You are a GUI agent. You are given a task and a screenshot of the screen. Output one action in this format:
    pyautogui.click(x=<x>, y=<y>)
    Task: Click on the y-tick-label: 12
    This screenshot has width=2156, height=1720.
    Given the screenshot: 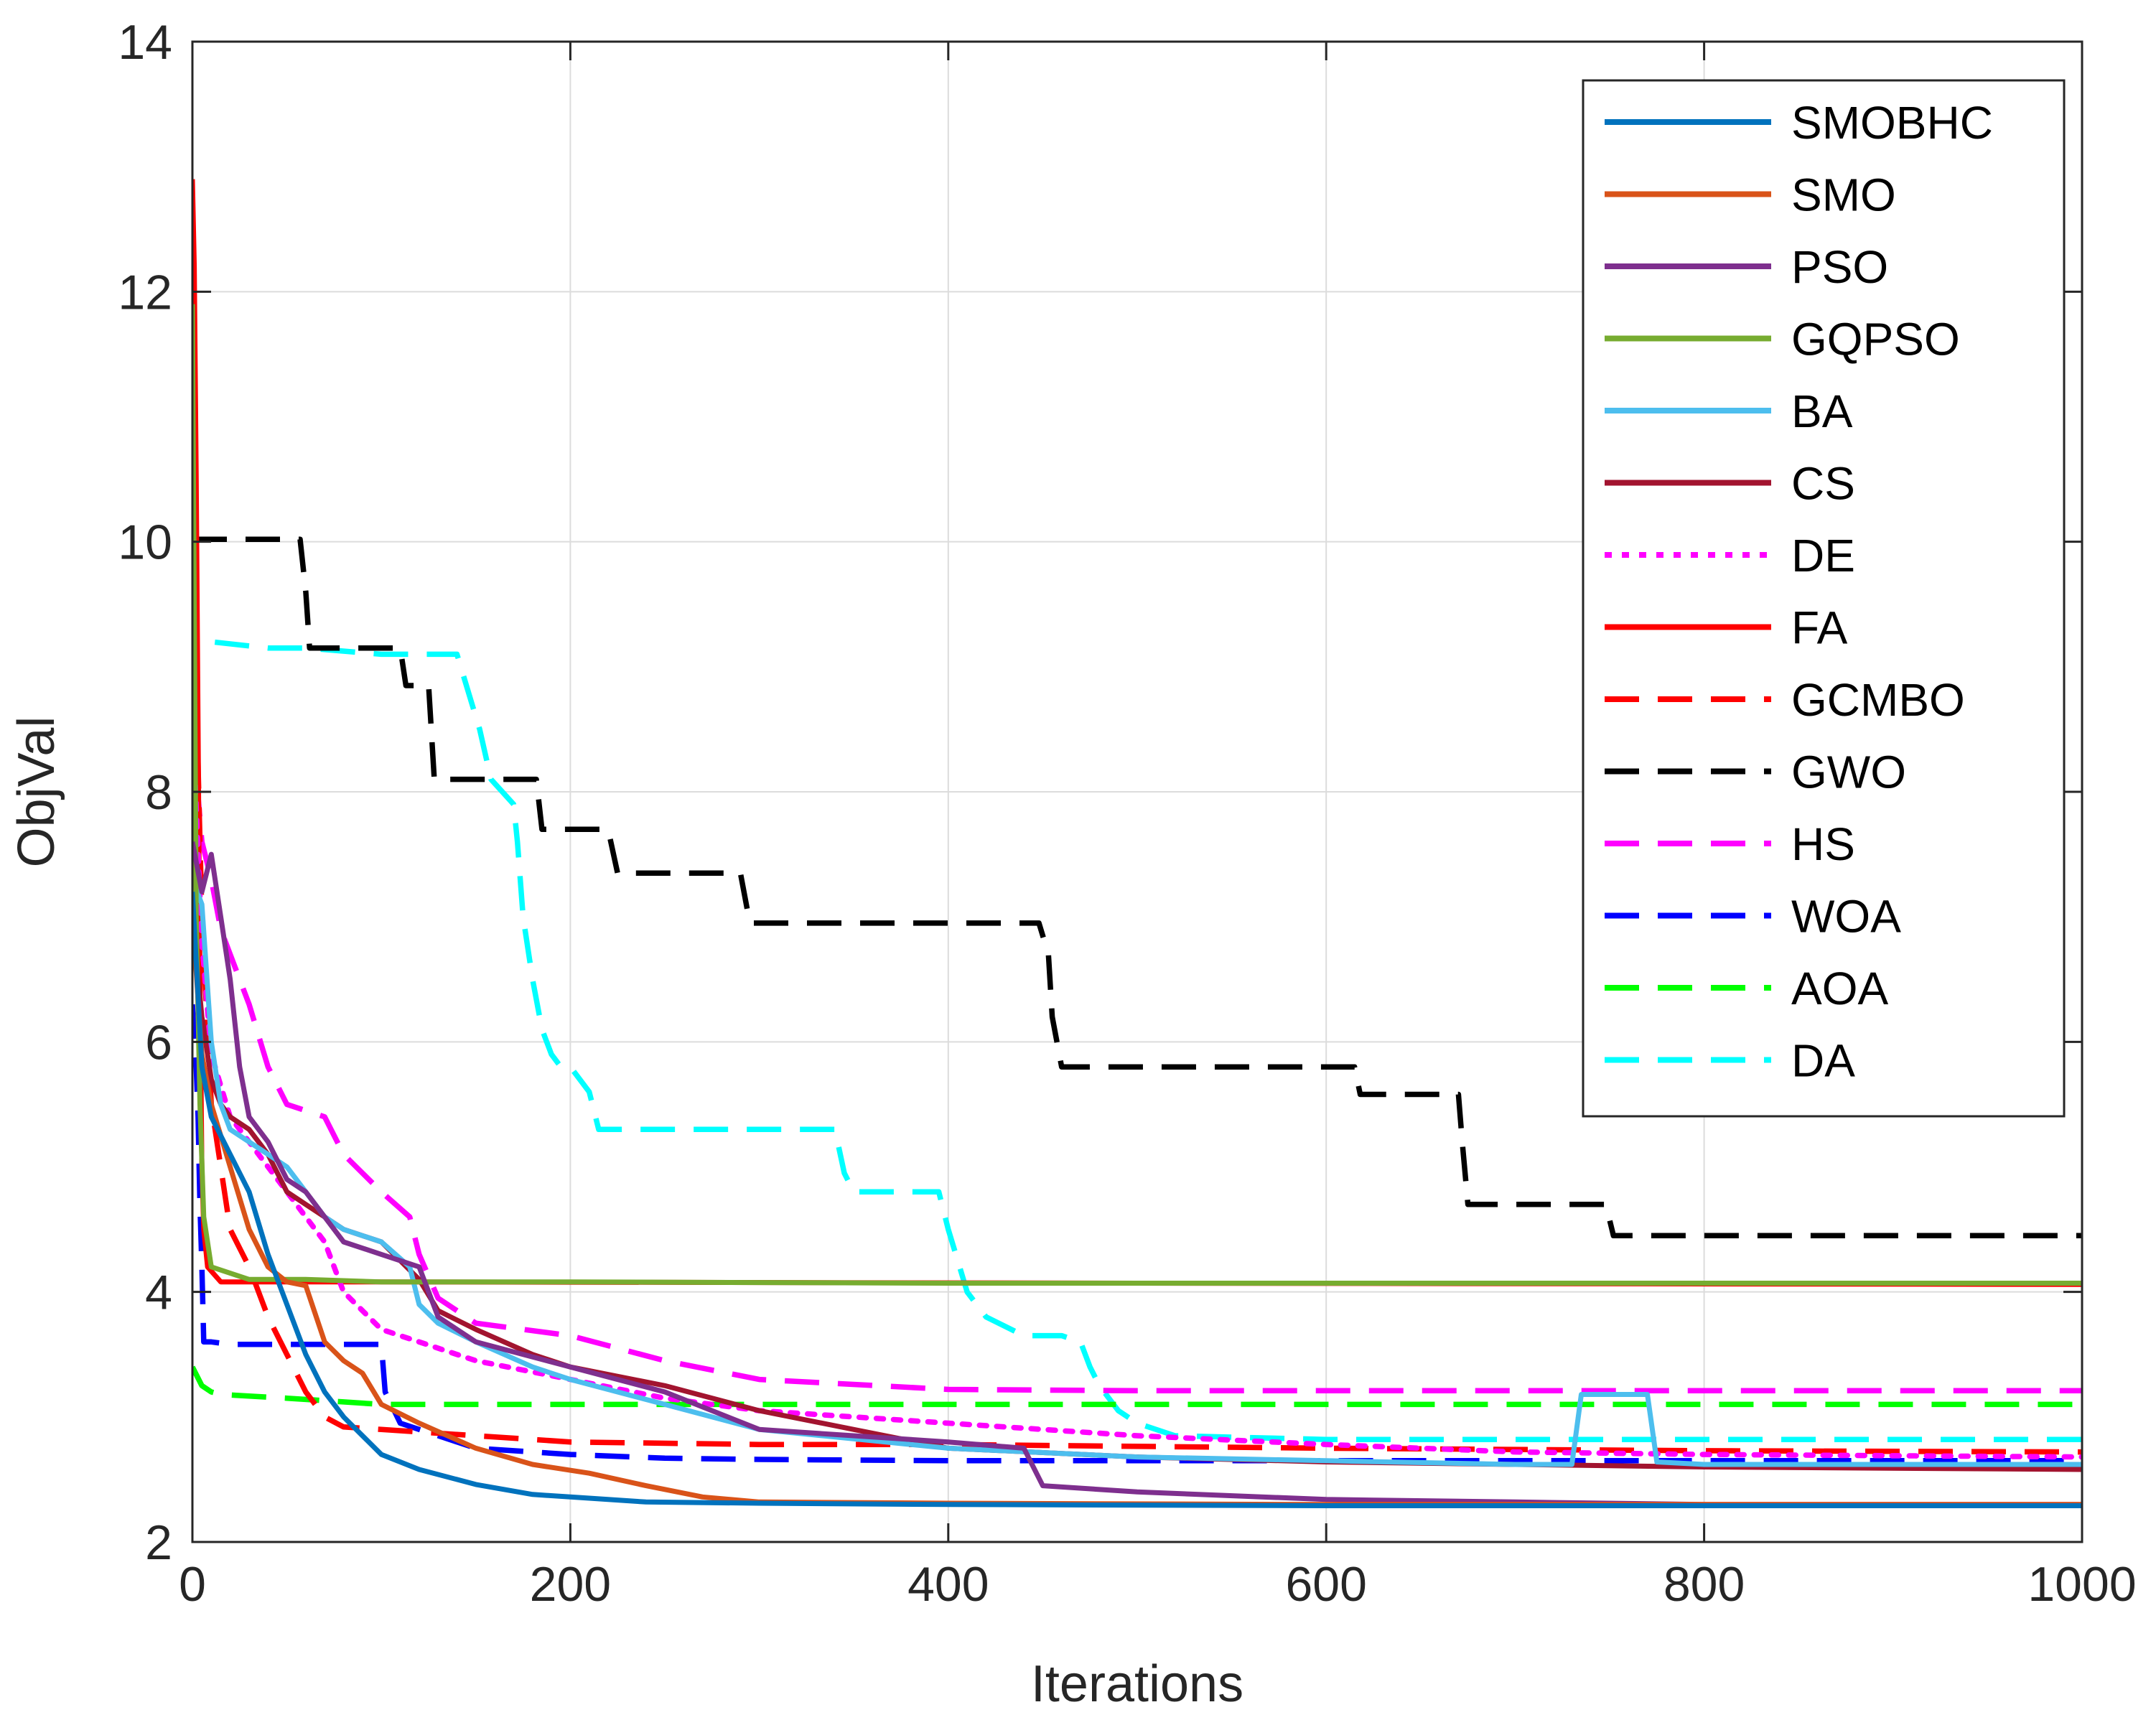 What is the action you would take?
    pyautogui.click(x=145, y=292)
    